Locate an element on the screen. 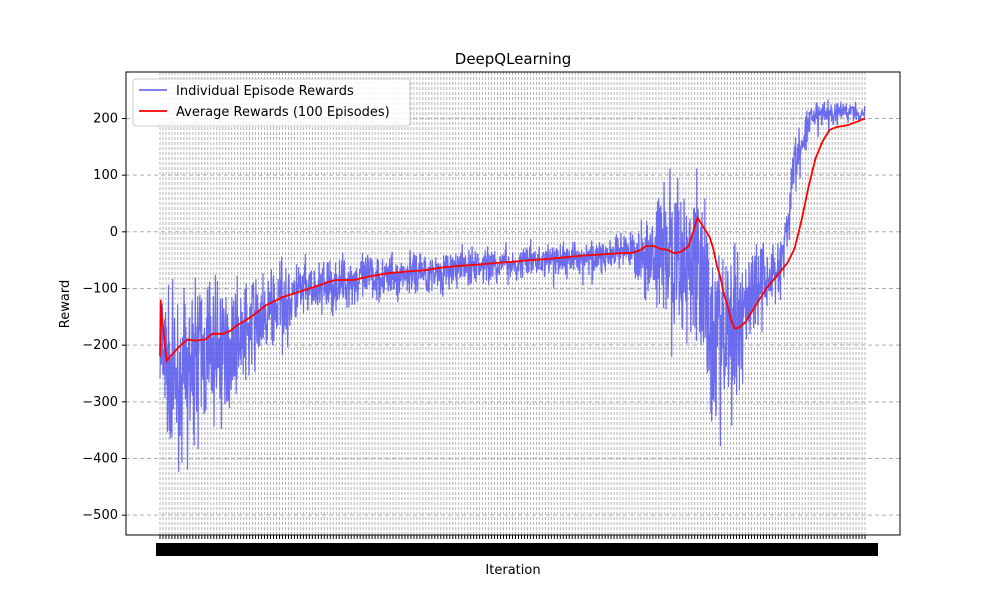 The height and width of the screenshot is (600, 1000). y-tick-label: 100 is located at coordinates (105, 175).